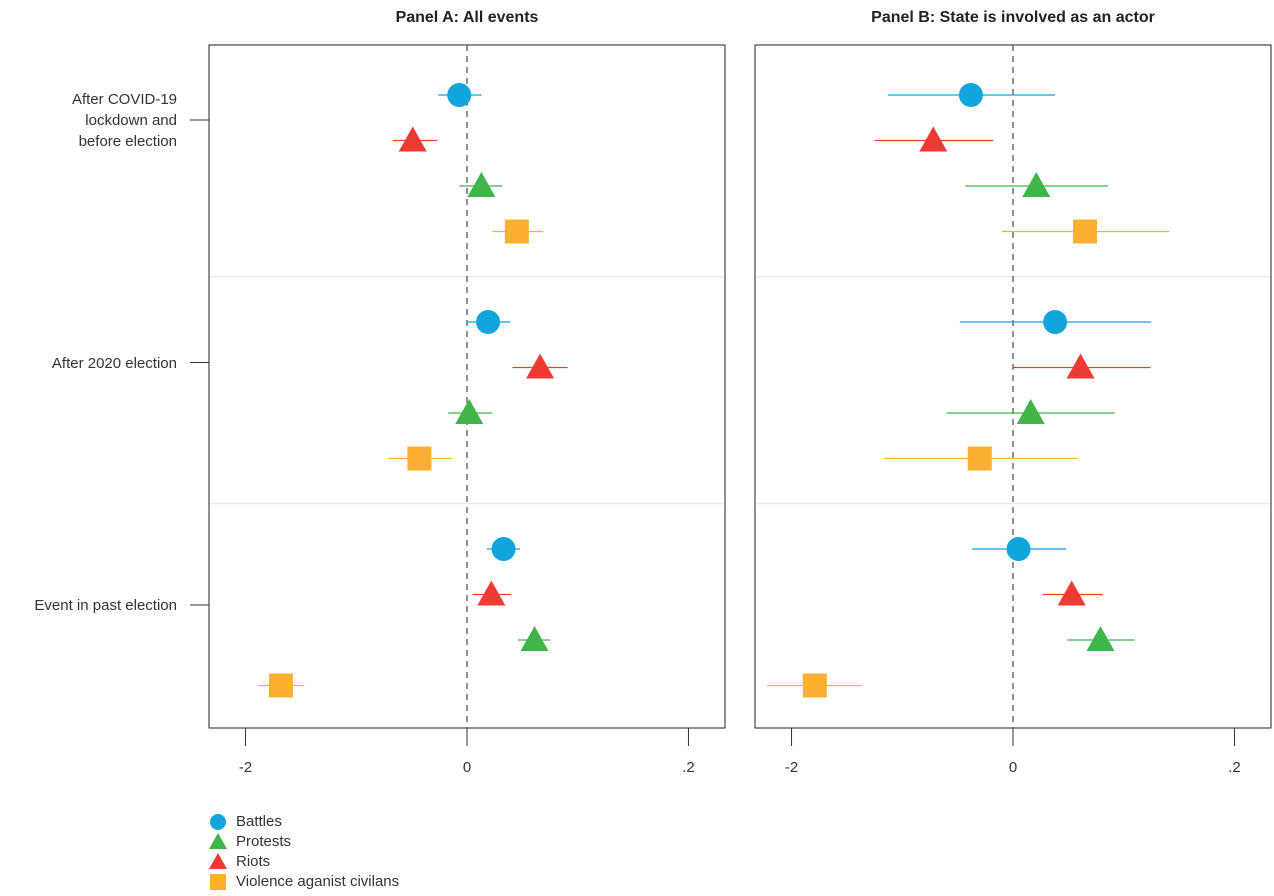 This screenshot has width=1274, height=896. I want to click on legend-label: Battles, so click(259, 821).